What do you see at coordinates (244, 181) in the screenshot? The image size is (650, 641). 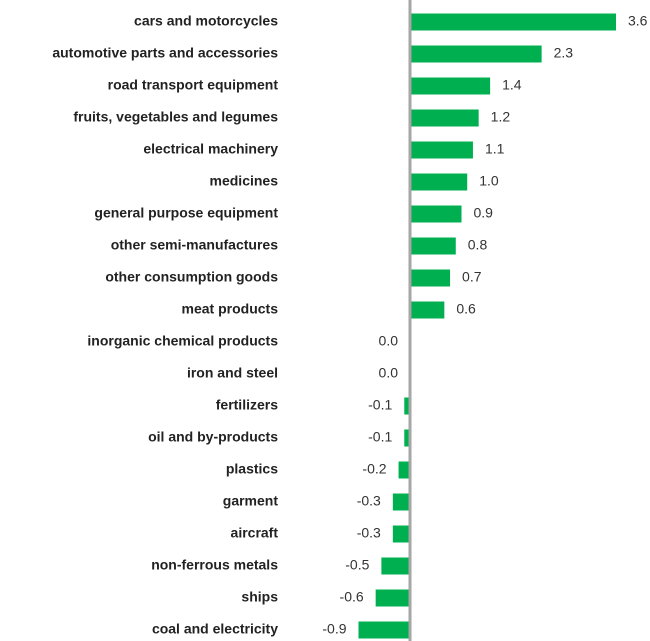 I see `category-label: medicines` at bounding box center [244, 181].